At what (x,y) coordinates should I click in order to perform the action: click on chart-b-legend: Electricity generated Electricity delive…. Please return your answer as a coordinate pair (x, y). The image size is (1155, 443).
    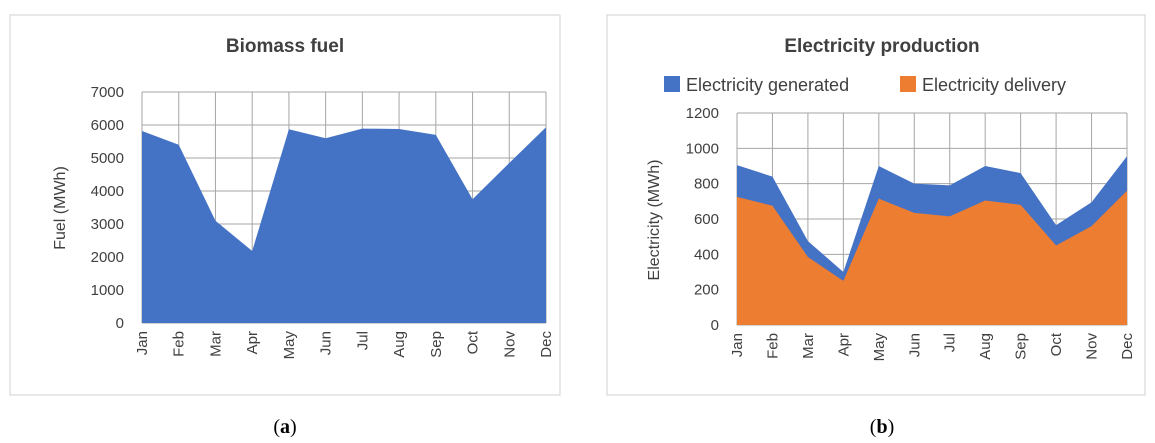
    Looking at the image, I should click on (865, 85).